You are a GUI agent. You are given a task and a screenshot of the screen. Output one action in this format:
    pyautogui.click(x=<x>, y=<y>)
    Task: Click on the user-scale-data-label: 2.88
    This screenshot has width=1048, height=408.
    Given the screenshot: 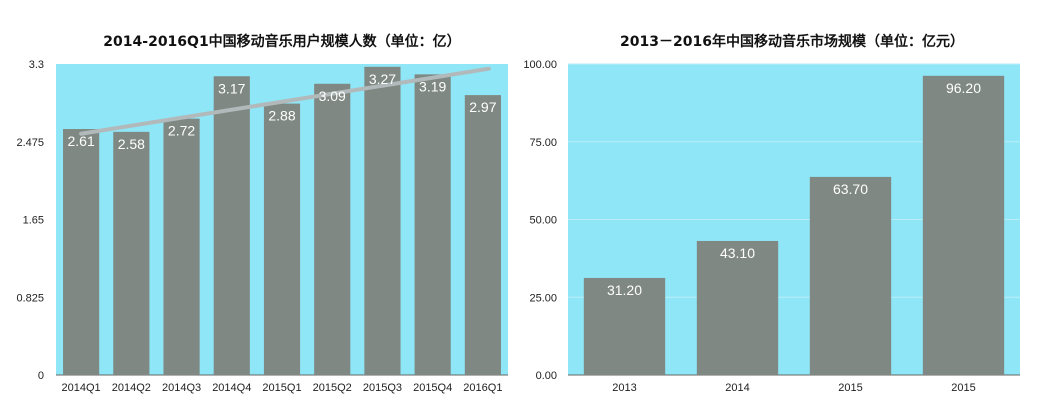 What is the action you would take?
    pyautogui.click(x=281, y=116)
    